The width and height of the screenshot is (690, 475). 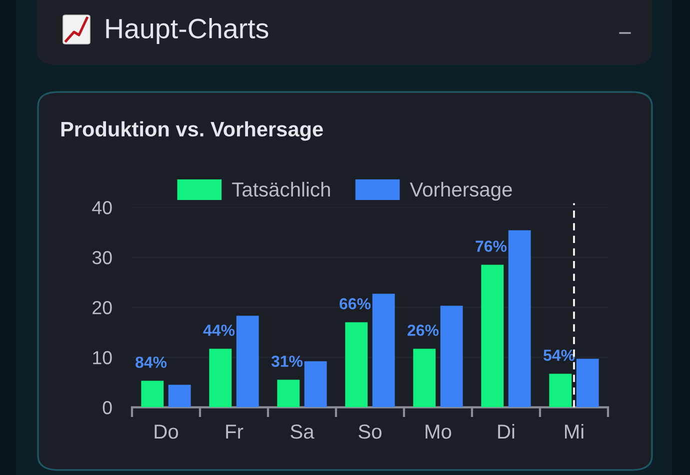 What do you see at coordinates (491, 246) in the screenshot?
I see `annotation: 76%` at bounding box center [491, 246].